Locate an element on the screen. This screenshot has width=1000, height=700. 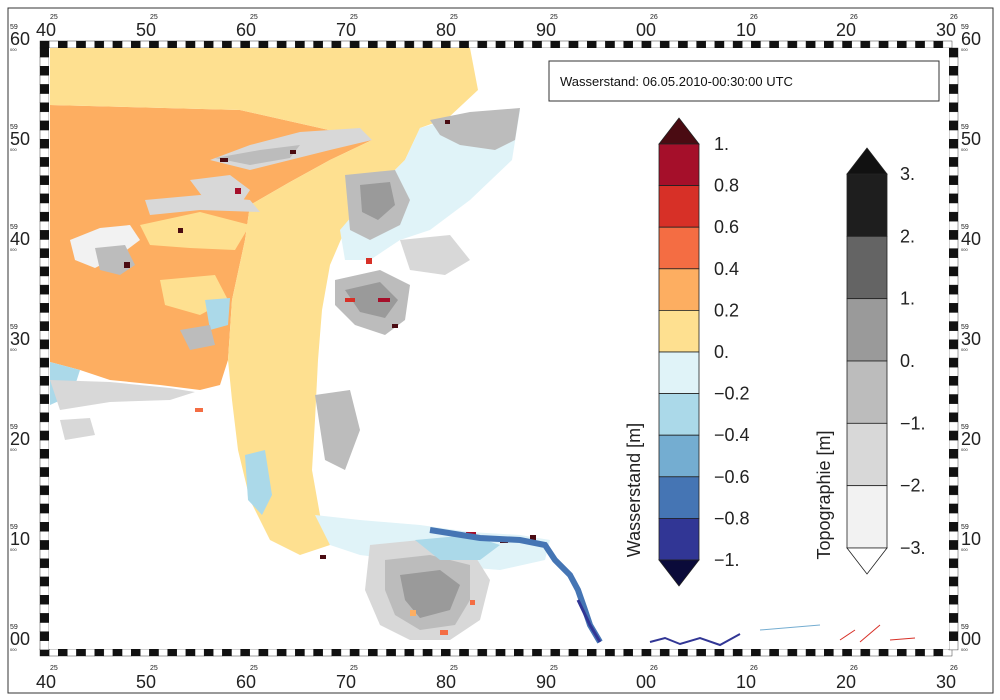
right-tick-label: 50 is located at coordinates (971, 139).